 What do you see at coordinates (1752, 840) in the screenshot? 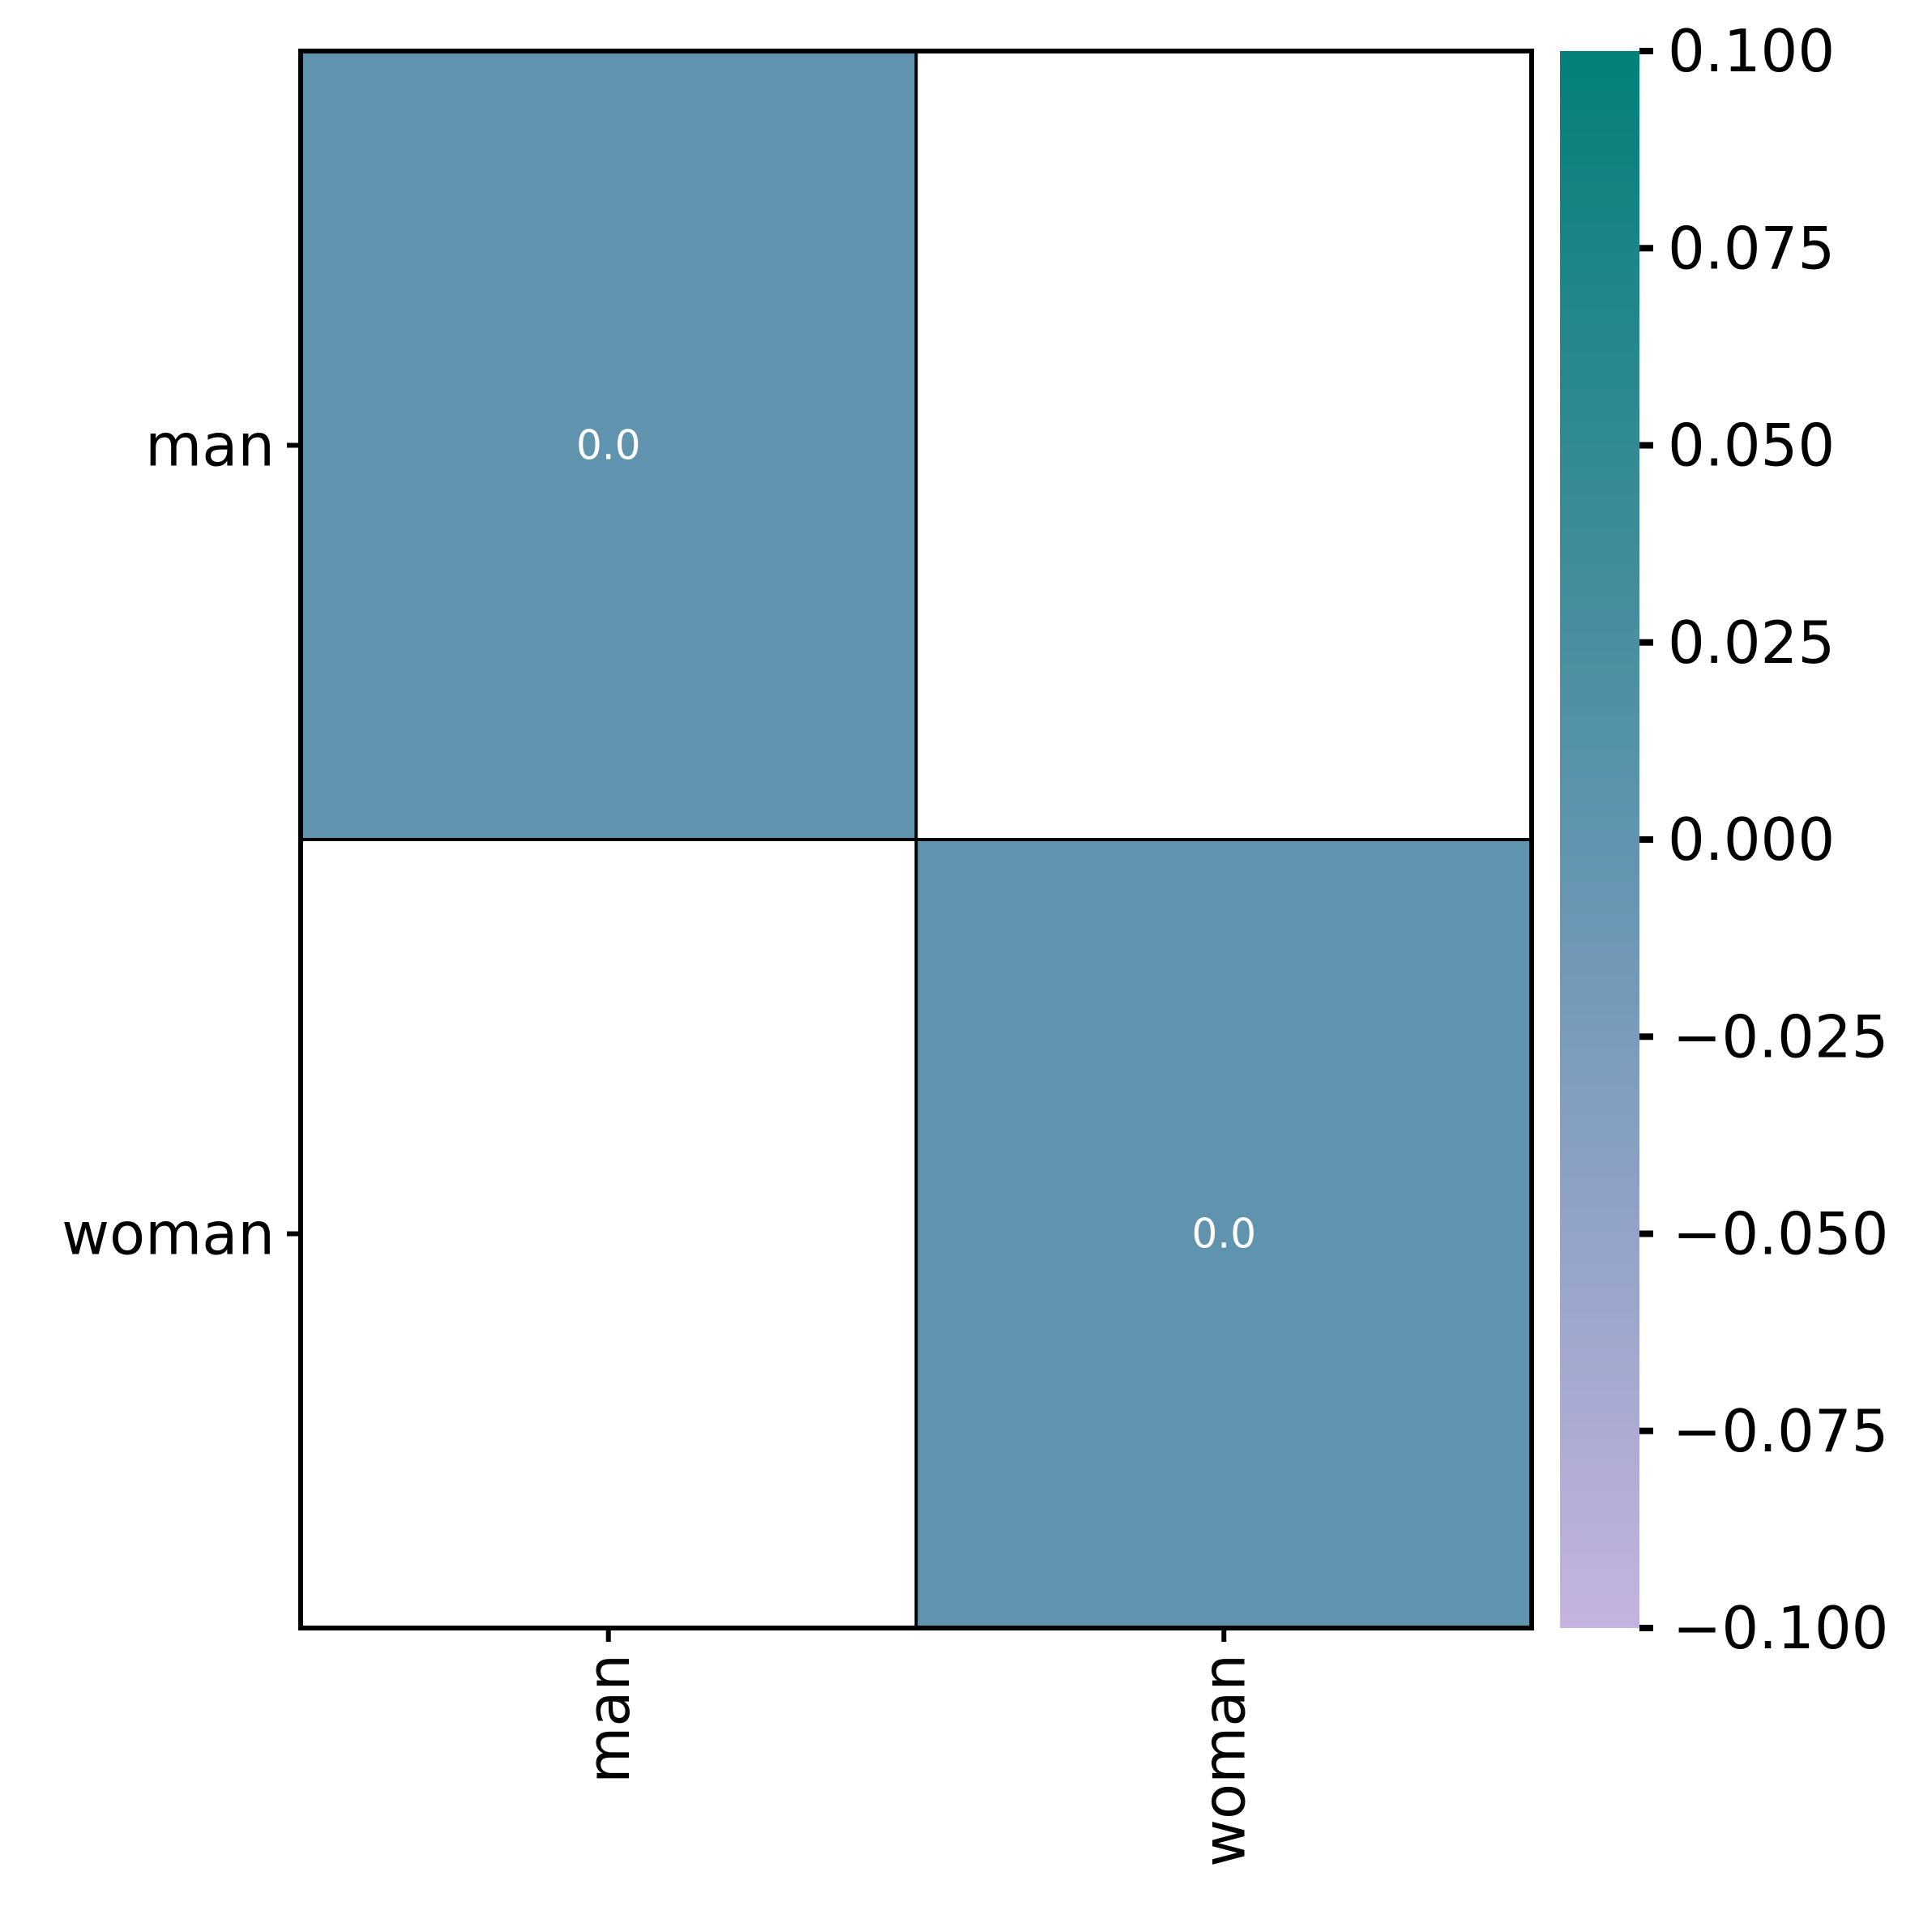
I see `colorbar-tick-label: 0.000` at bounding box center [1752, 840].